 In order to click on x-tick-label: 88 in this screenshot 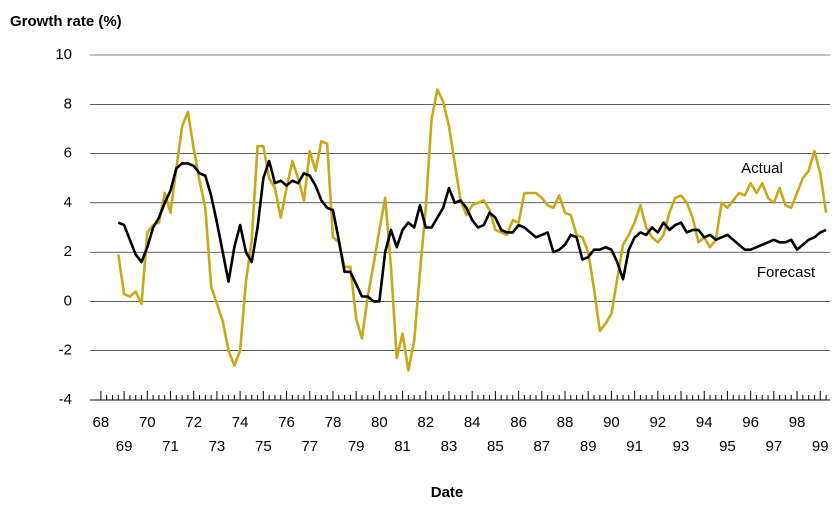, I will do `click(565, 422)`.